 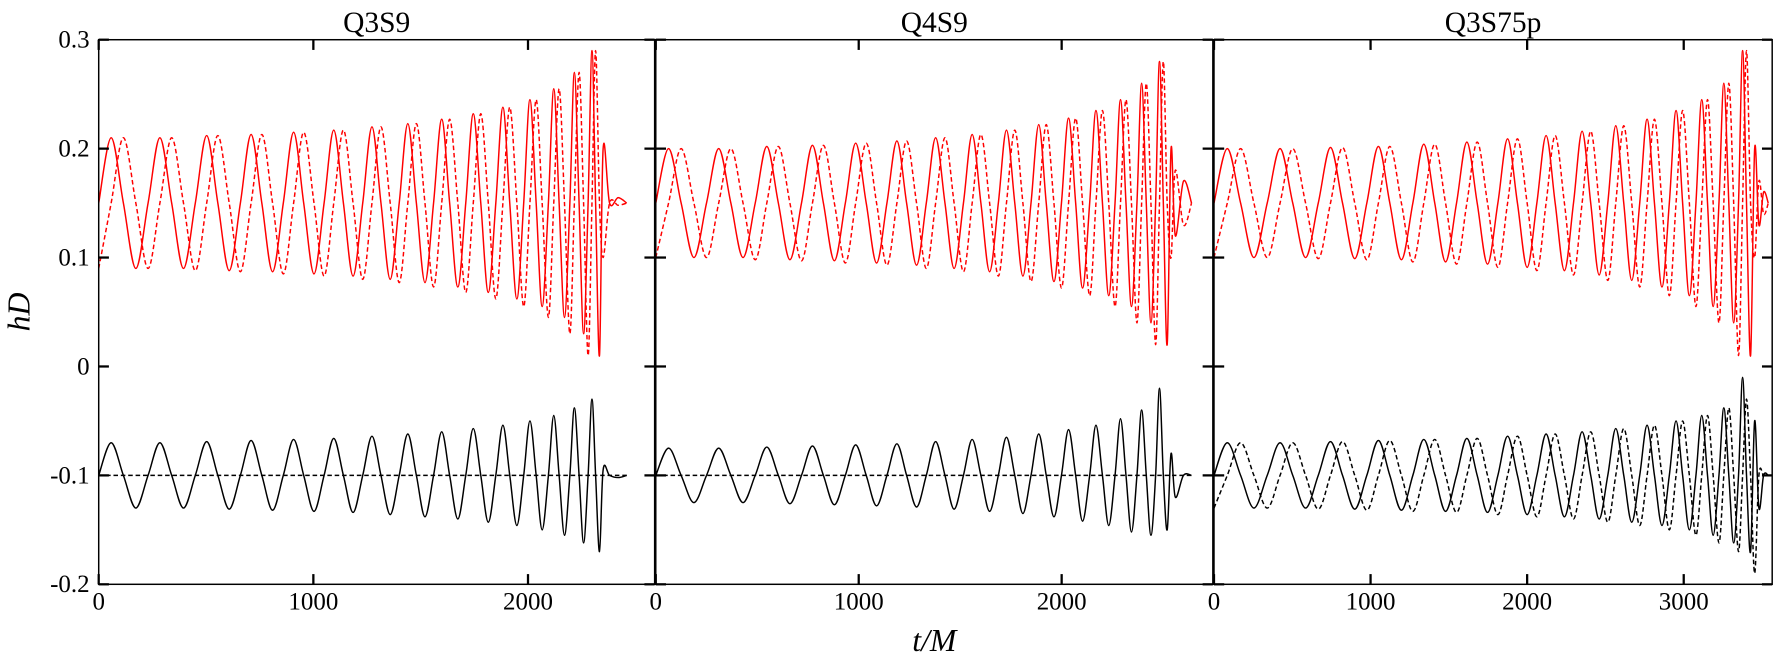 What do you see at coordinates (73, 40) in the screenshot?
I see `y-tick-label: 0.3` at bounding box center [73, 40].